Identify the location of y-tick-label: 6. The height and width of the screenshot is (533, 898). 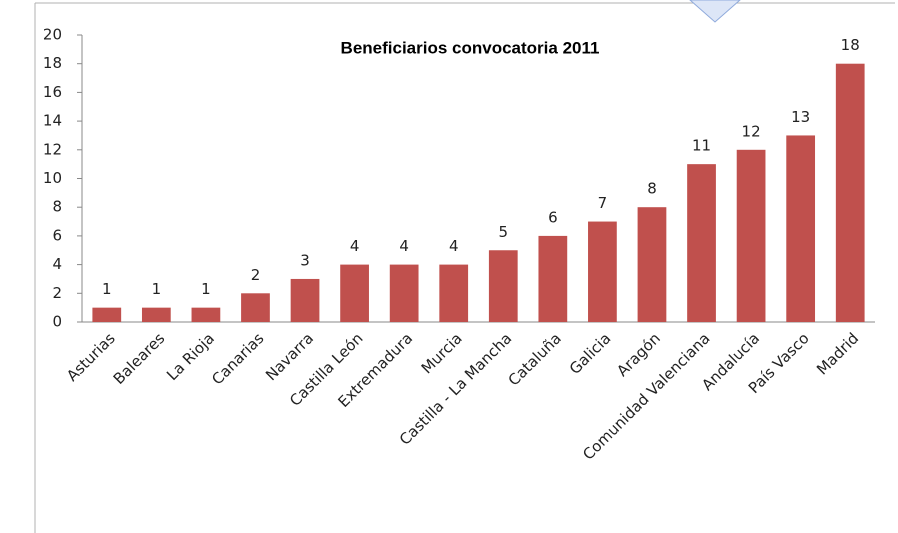
(57, 235).